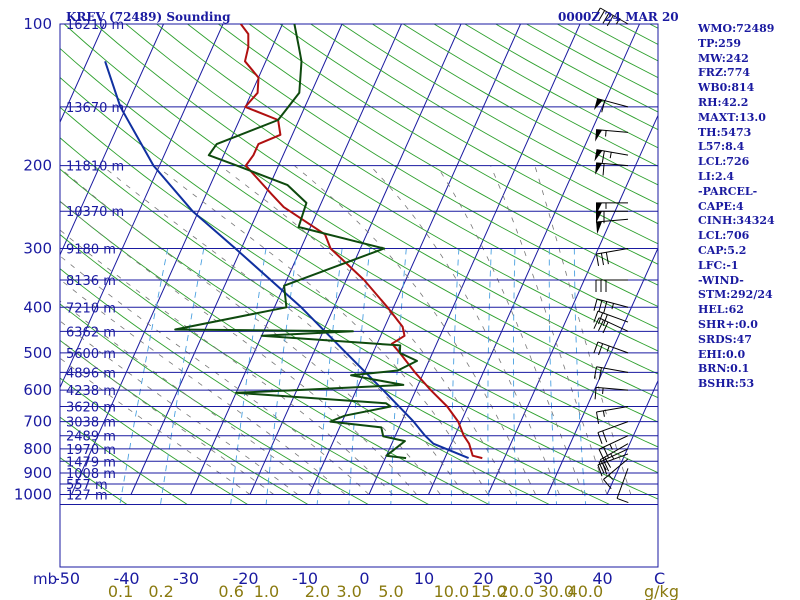  Describe the element at coordinates (87, 496) in the screenshot. I see `height-label: 127 m` at that location.